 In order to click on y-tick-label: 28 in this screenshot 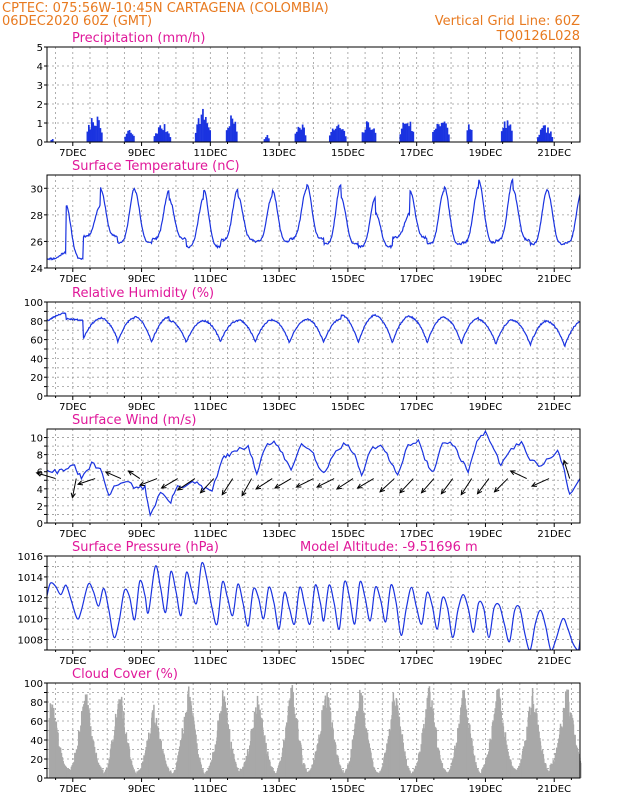, I will do `click(36, 216)`.